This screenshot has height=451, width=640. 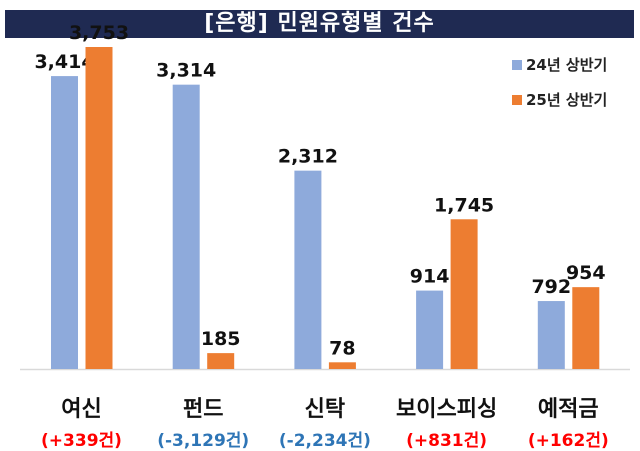 I want to click on change-label: (+162건), so click(x=568, y=441).